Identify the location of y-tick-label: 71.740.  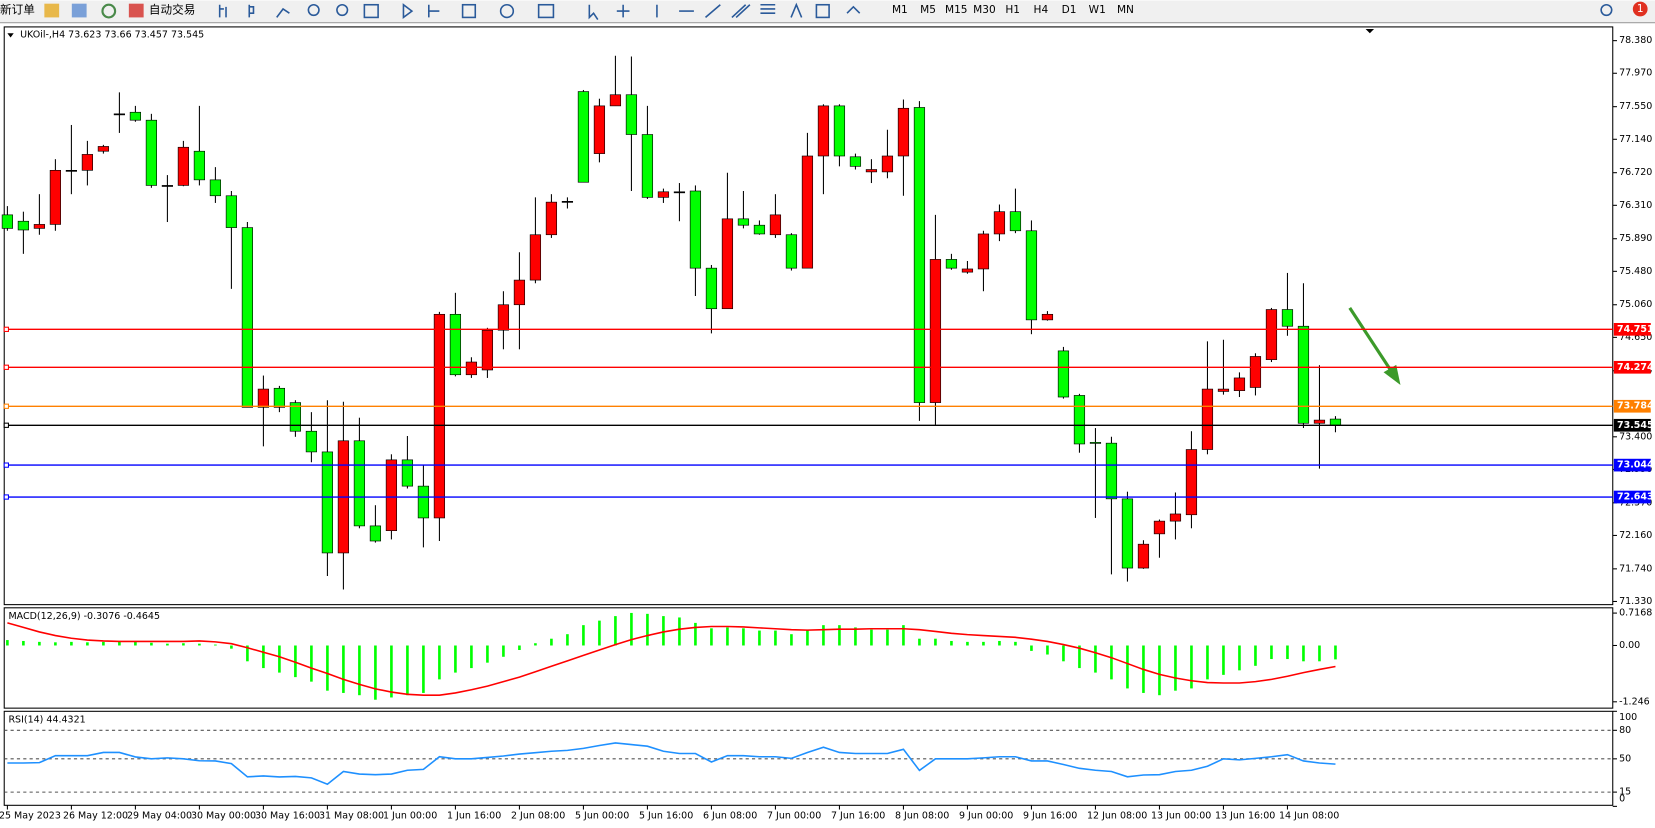
(1635, 568).